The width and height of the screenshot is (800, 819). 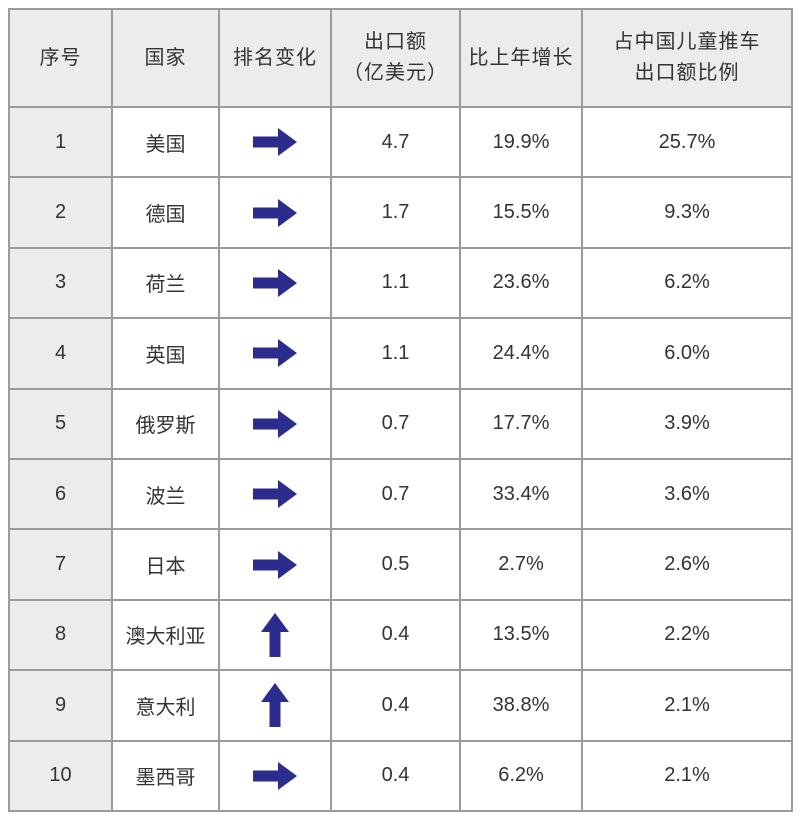 I want to click on table-row: 3 荷兰 1.1 23.6% 6.2%, so click(x=400, y=283).